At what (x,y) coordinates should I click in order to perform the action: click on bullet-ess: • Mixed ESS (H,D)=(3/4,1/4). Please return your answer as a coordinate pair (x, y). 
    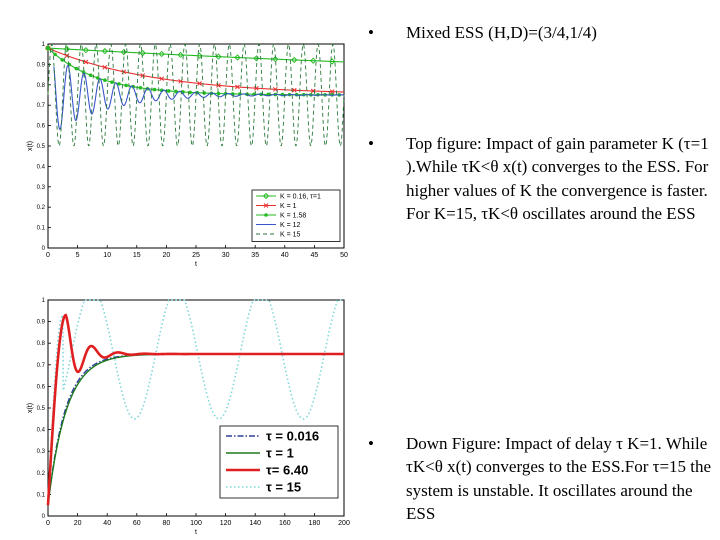
    Looking at the image, I should click on (541, 33).